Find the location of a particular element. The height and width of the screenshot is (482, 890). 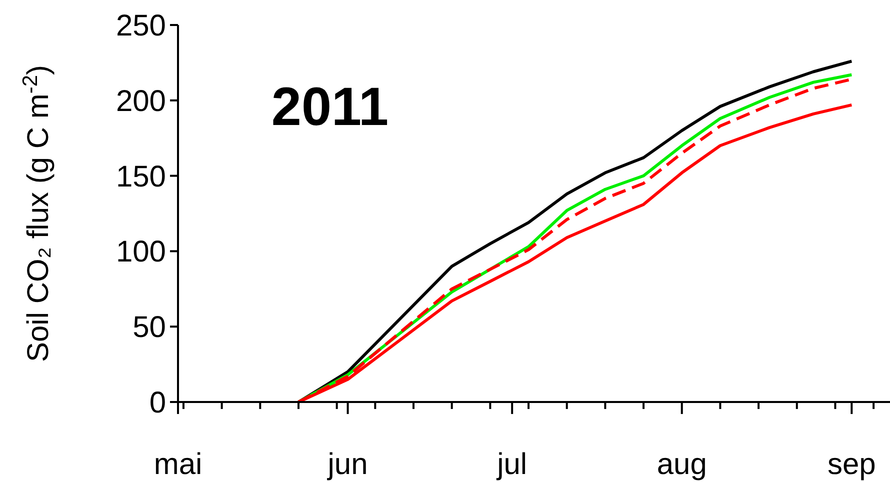

x-tick-label: jul is located at coordinates (512, 464).